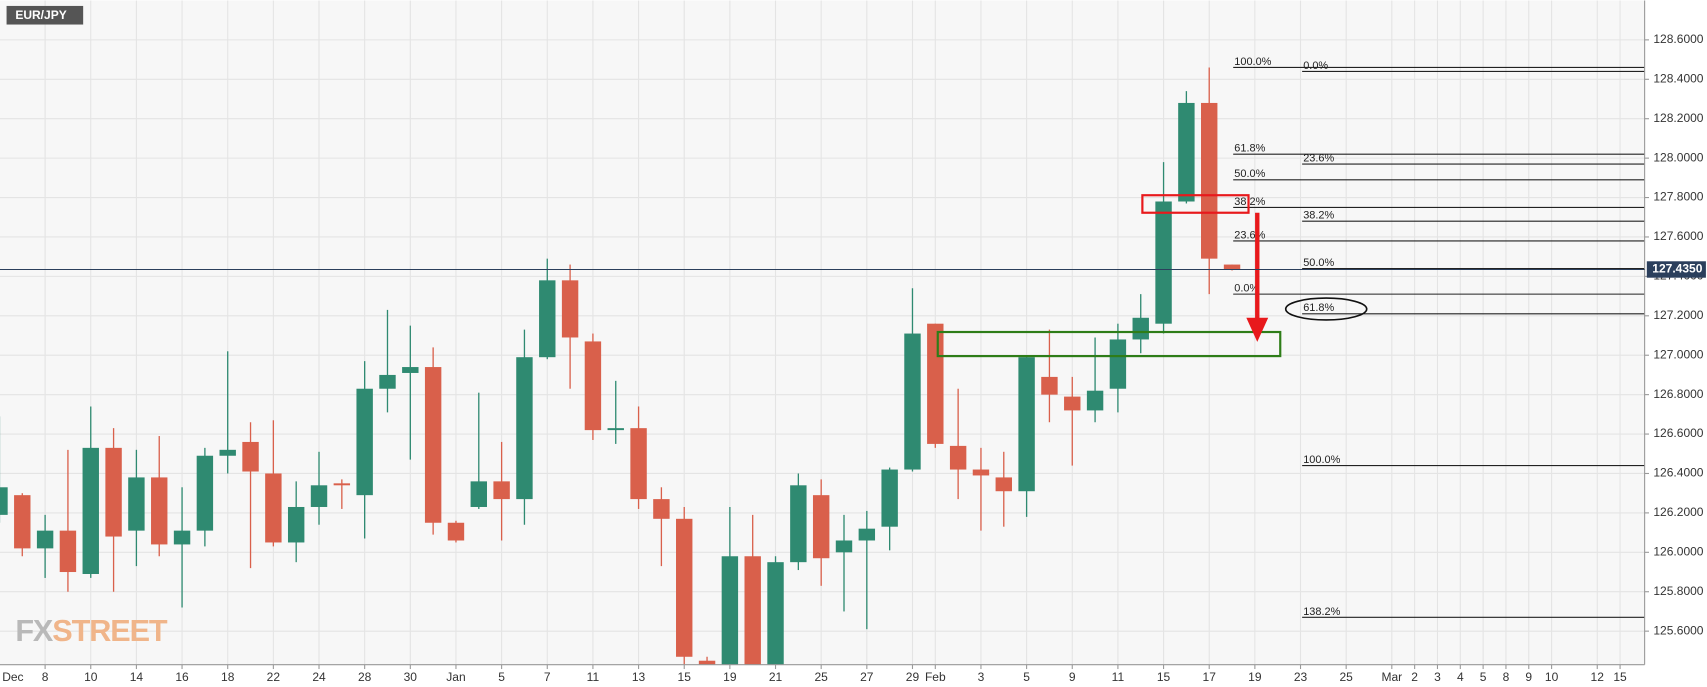  What do you see at coordinates (1678, 591) in the screenshot?
I see `y-tick-label: 125.8000` at bounding box center [1678, 591].